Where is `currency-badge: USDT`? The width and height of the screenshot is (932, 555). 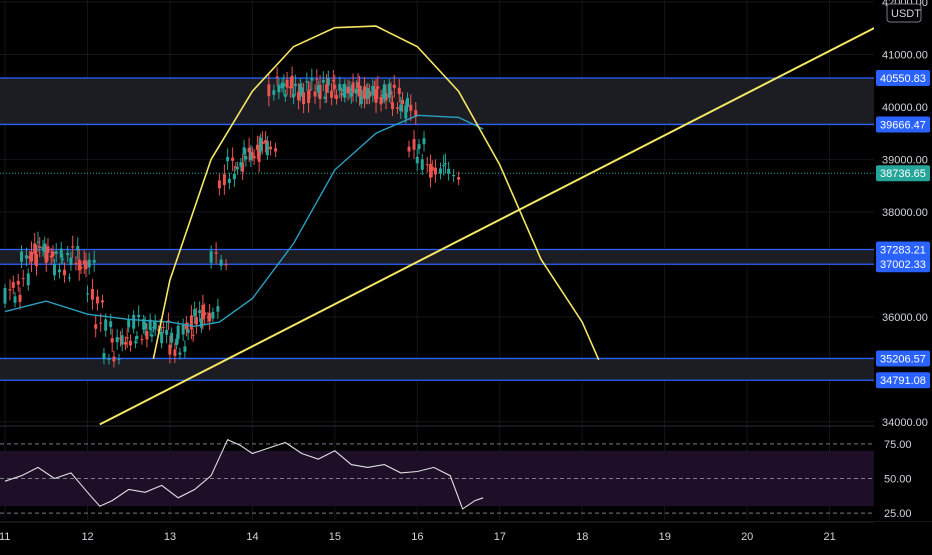 currency-badge: USDT is located at coordinates (904, 13).